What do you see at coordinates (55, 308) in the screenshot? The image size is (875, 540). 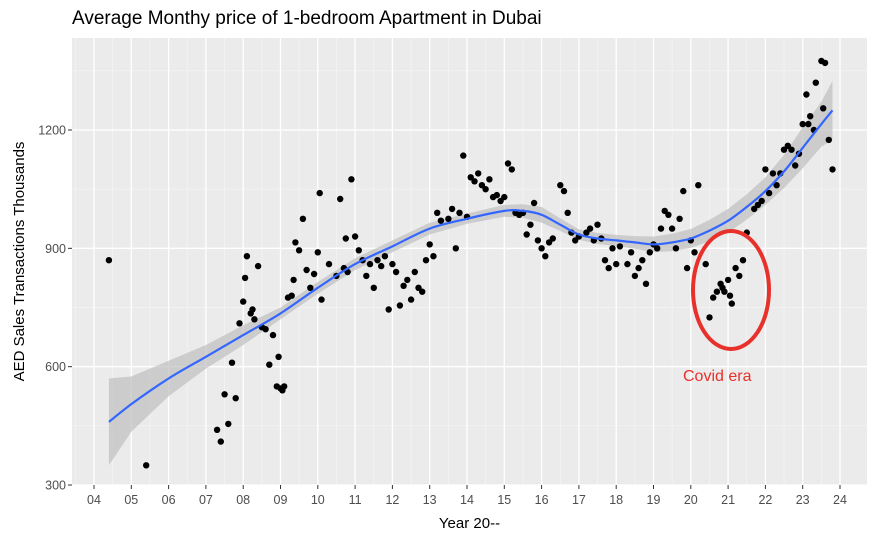 I see `y-axis: 300 600 900 1200` at bounding box center [55, 308].